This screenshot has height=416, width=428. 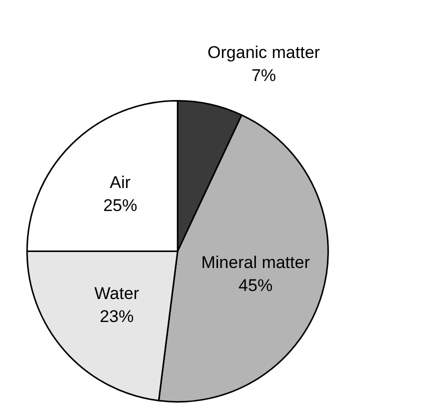 What do you see at coordinates (255, 262) in the screenshot?
I see `slice-label: Mineral matter` at bounding box center [255, 262].